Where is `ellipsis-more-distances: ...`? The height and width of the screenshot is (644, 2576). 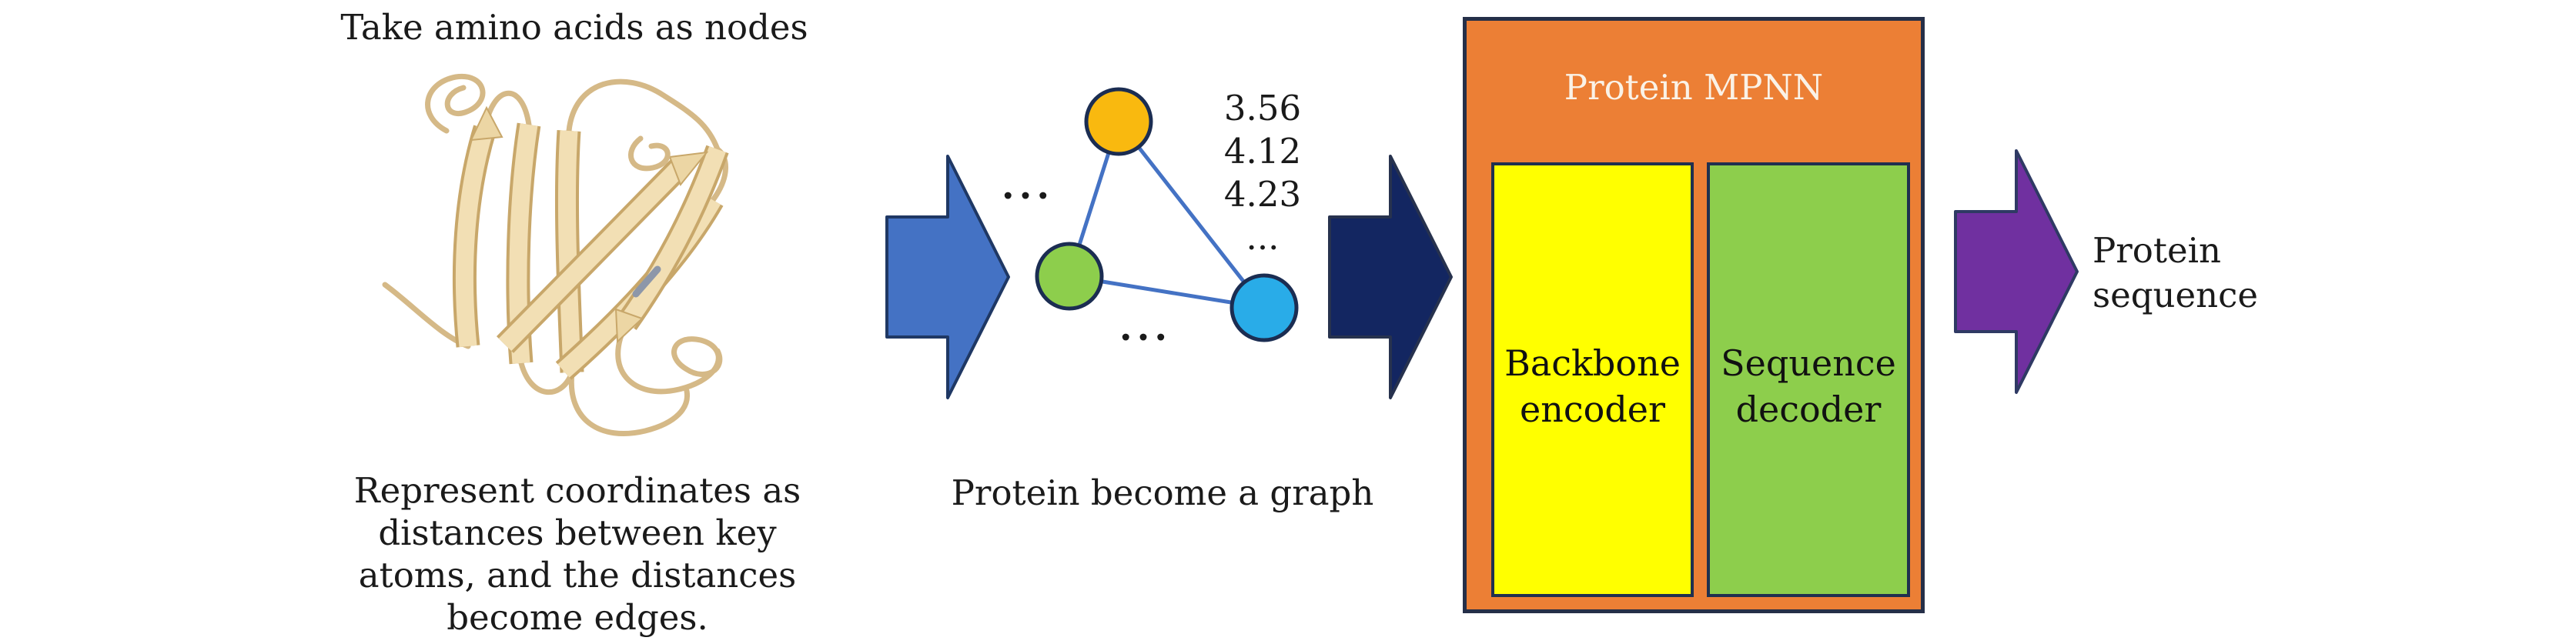 ellipsis-more-distances: ... is located at coordinates (1263, 237).